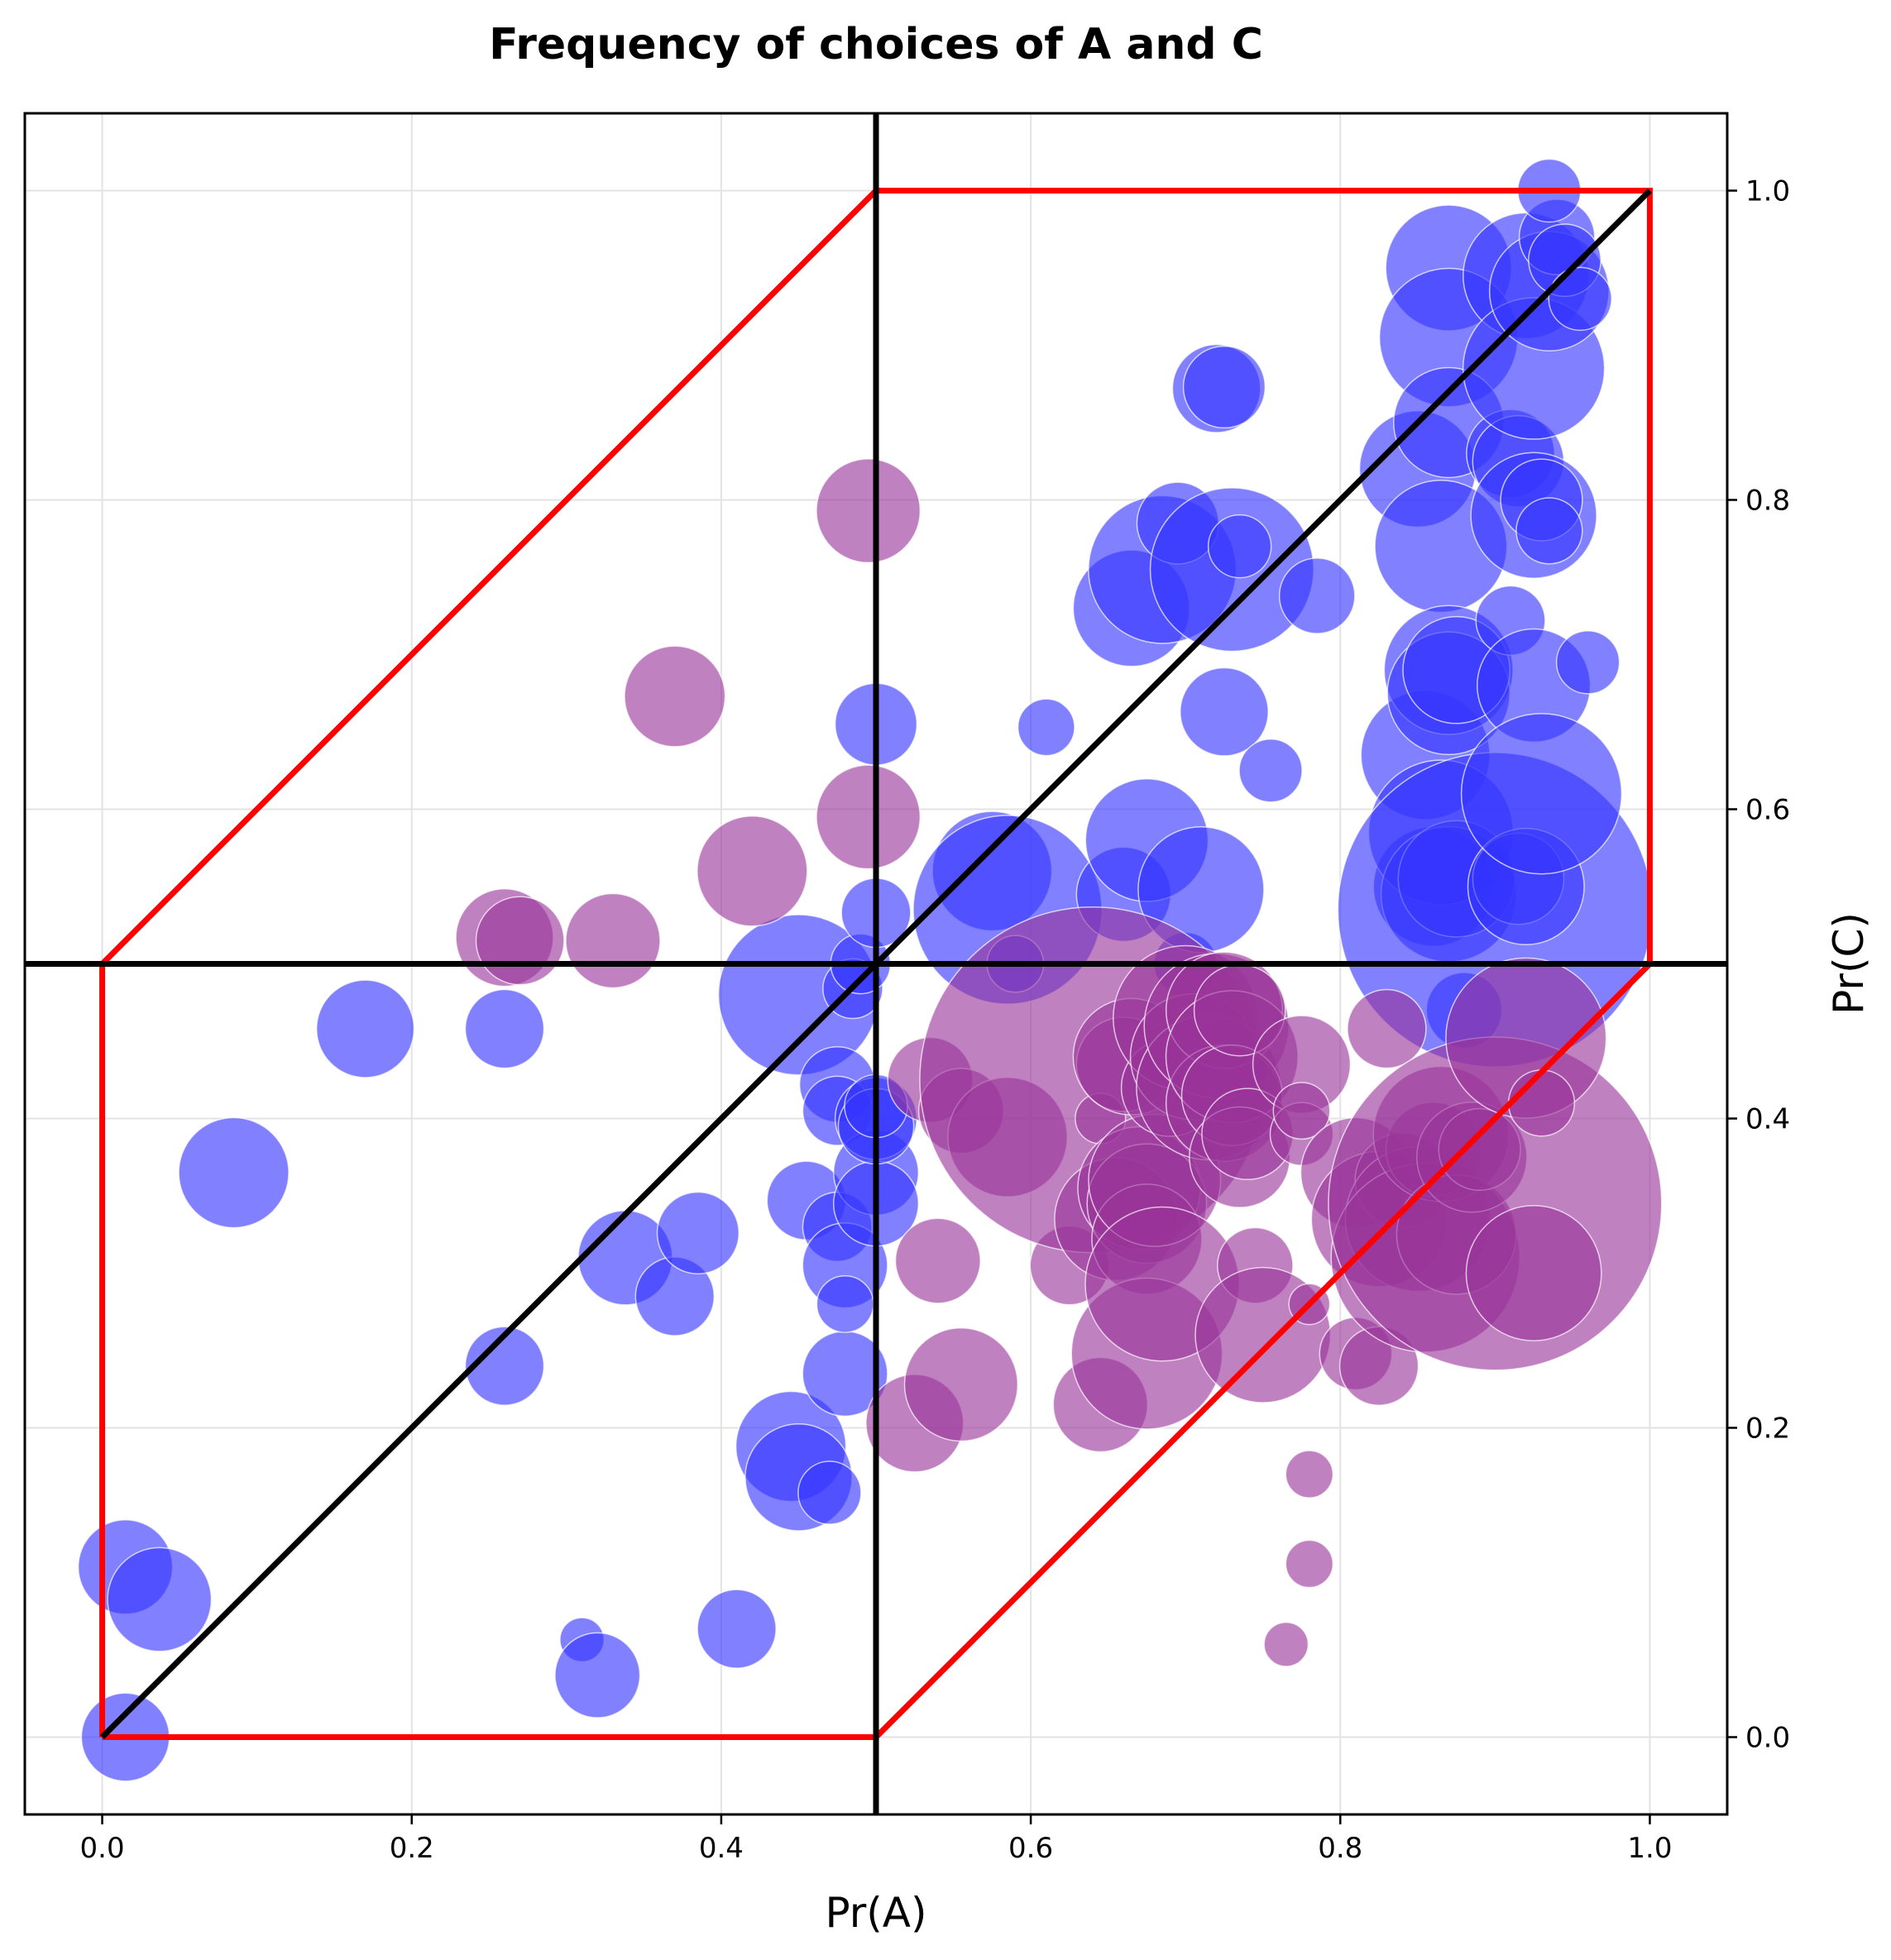 Image resolution: width=1891 pixels, height=1960 pixels. What do you see at coordinates (1340, 1848) in the screenshot?
I see `x-tick-label-4: 0.8` at bounding box center [1340, 1848].